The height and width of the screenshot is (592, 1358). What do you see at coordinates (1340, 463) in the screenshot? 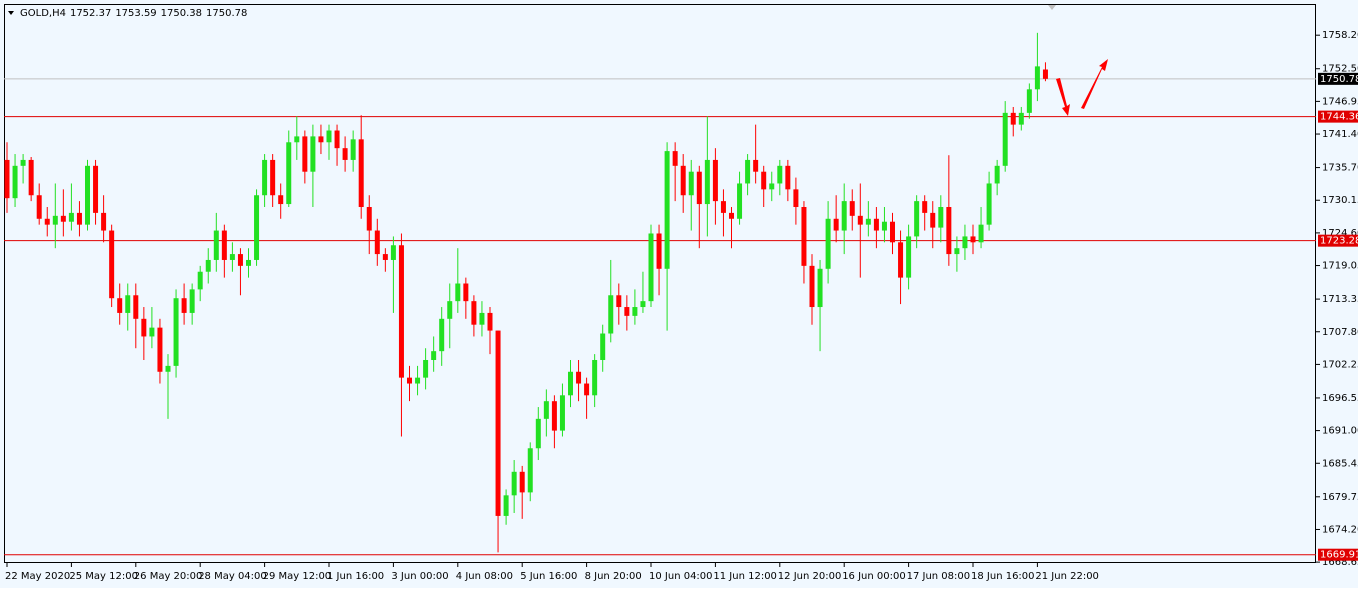
I see `y-tick-label: 1685.45` at bounding box center [1340, 463].